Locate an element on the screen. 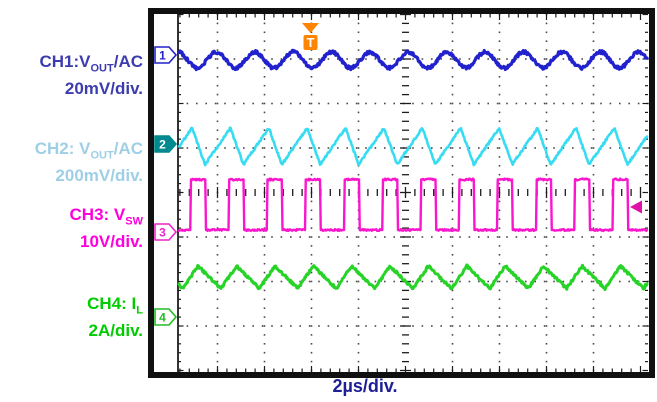  timebase-label: 2µs/div. is located at coordinates (365, 386).